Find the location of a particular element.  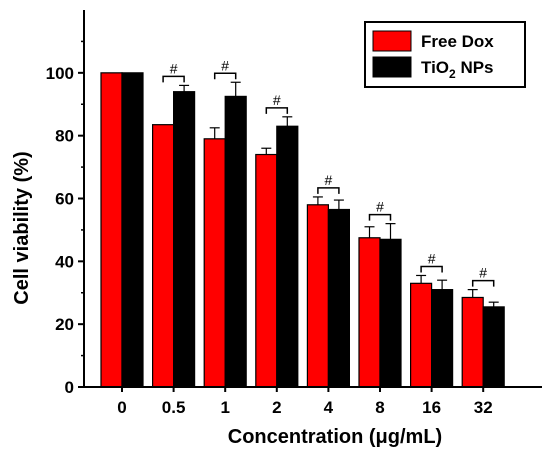

x-tick-label: 8 is located at coordinates (379, 407).